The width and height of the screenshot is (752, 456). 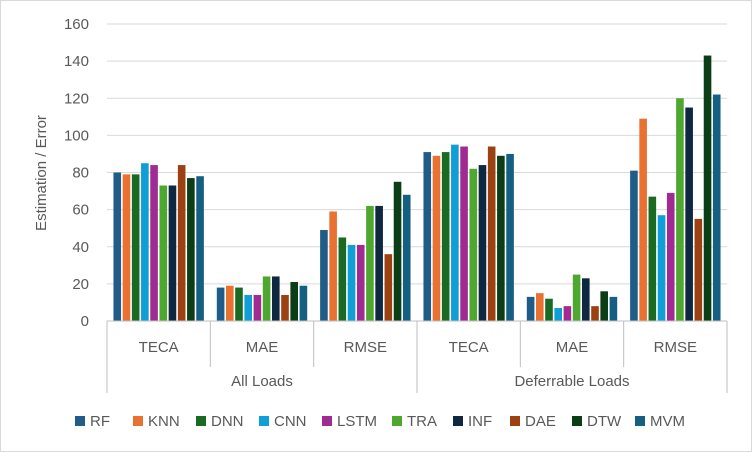 I want to click on bar-lstm-mae, so click(x=567, y=313).